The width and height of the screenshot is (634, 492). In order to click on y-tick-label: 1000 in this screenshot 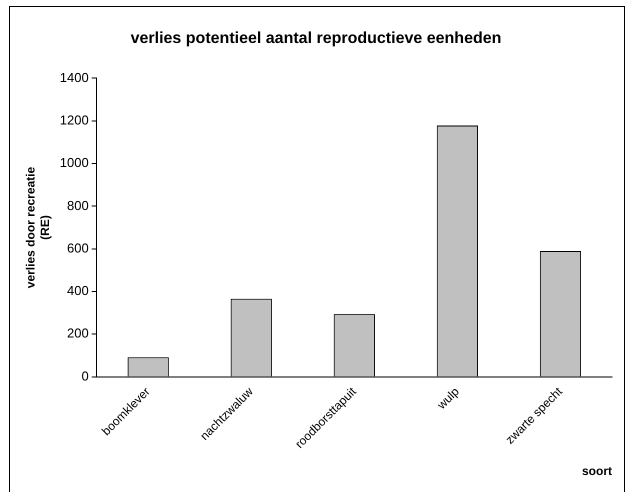, I will do `click(74, 162)`.